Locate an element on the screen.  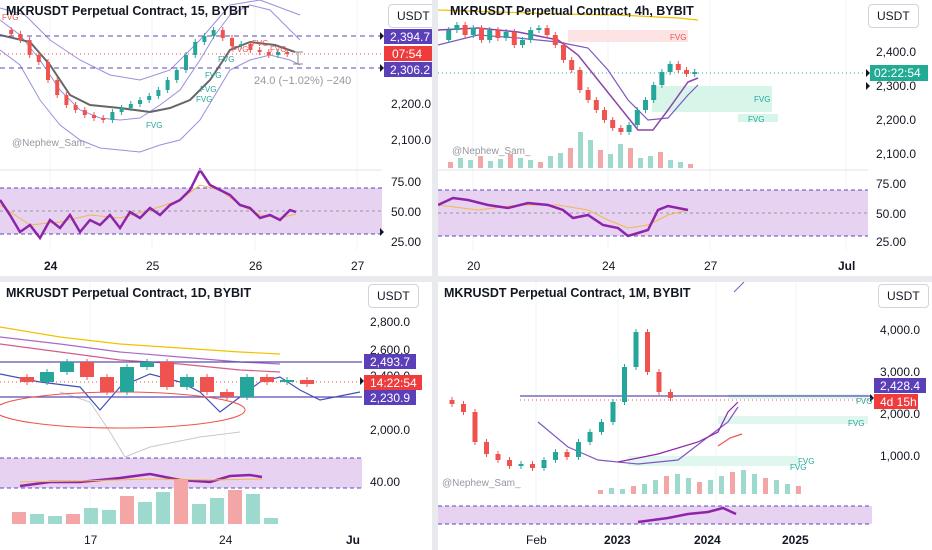
panel-title: MKRUSDT Perpetual Contract, 1M, BYBIT is located at coordinates (567, 293).